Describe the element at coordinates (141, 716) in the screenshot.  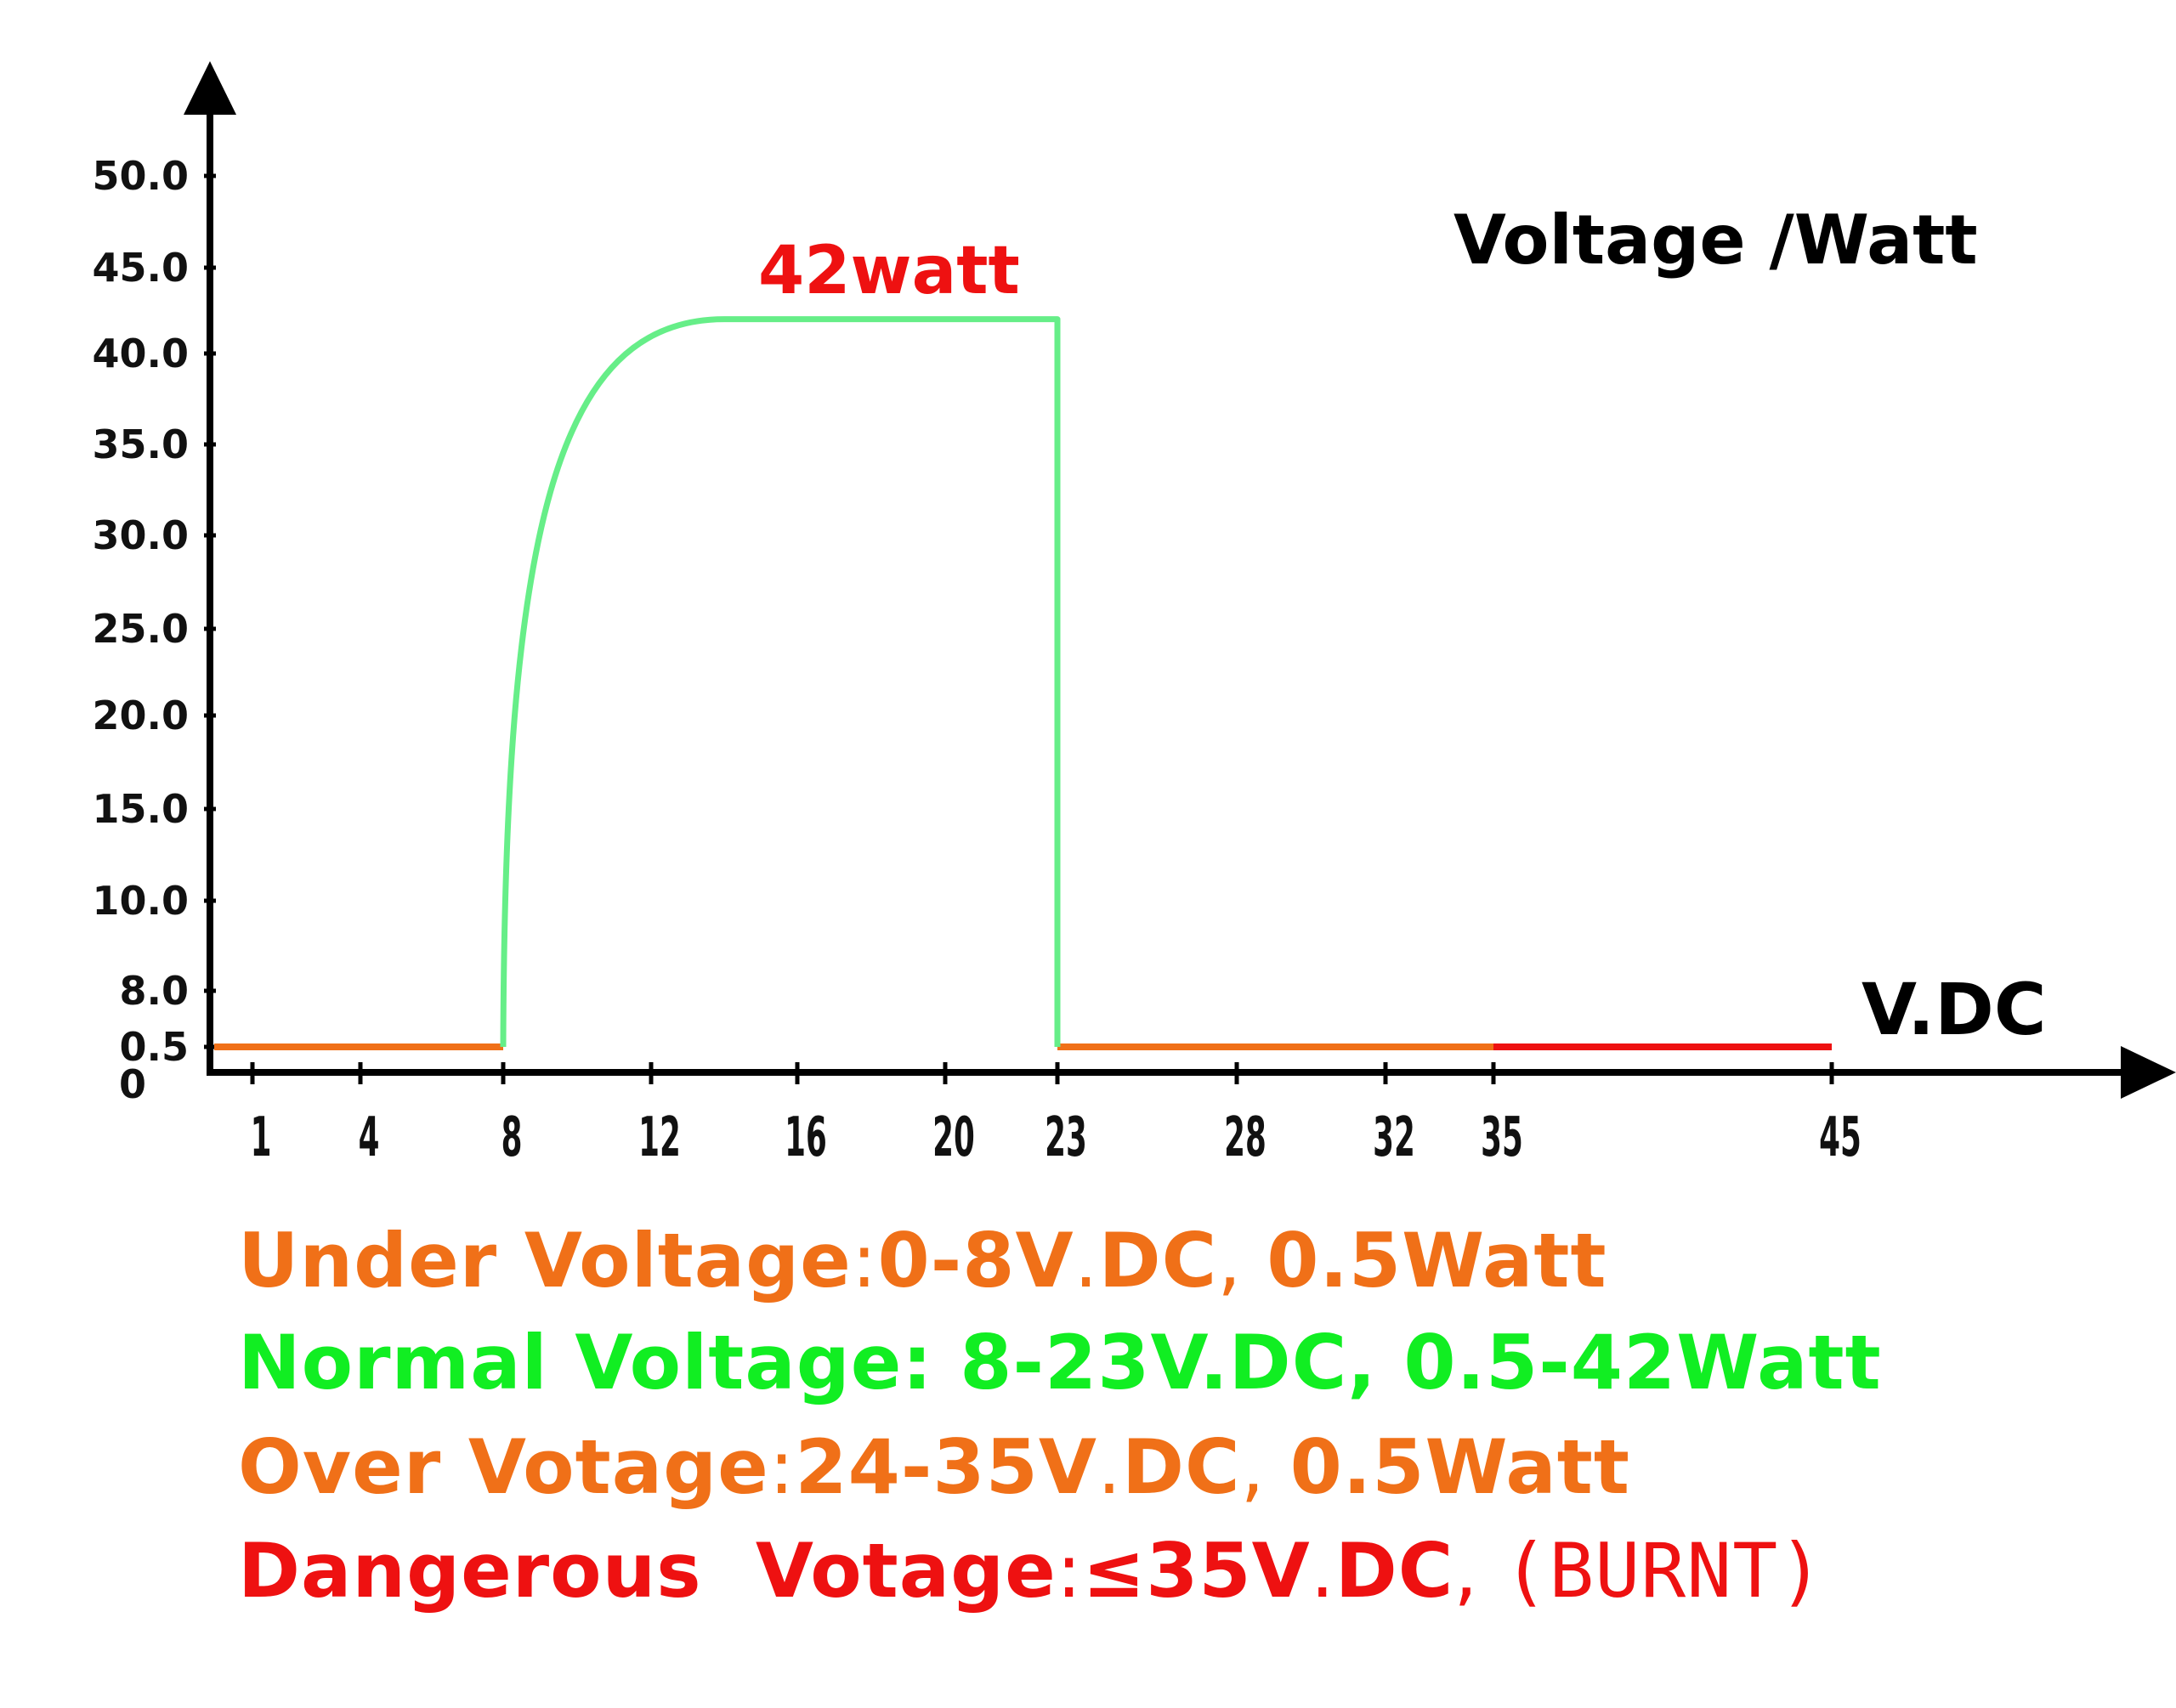
I see `y-tick-label: 20.0` at that location.